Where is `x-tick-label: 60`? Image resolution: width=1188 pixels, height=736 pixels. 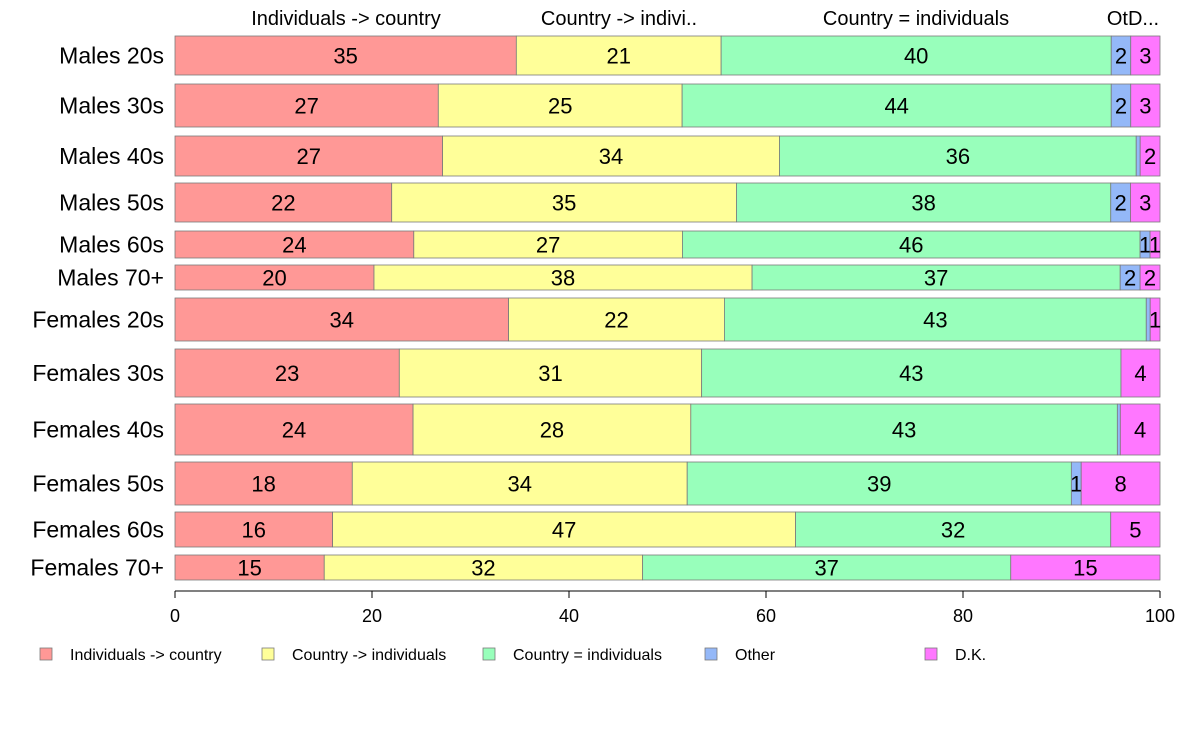 x-tick-label: 60 is located at coordinates (766, 616).